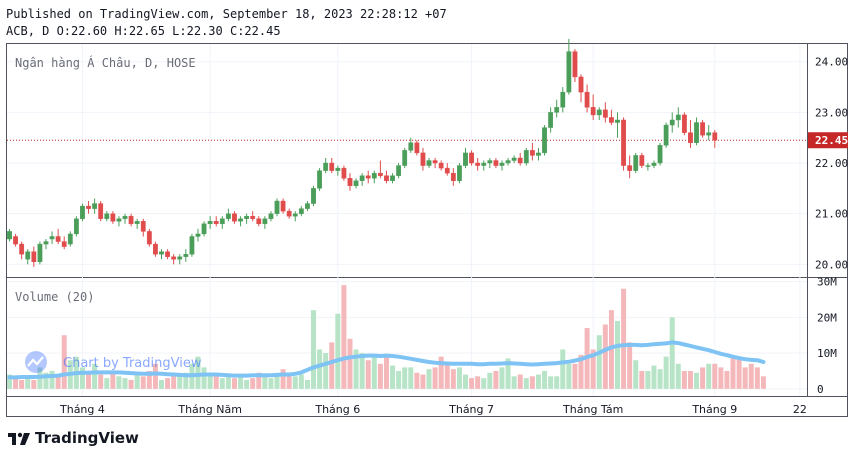 Image resolution: width=856 pixels, height=457 pixels. What do you see at coordinates (800, 409) in the screenshot?
I see `time-tick-label: 22` at bounding box center [800, 409].